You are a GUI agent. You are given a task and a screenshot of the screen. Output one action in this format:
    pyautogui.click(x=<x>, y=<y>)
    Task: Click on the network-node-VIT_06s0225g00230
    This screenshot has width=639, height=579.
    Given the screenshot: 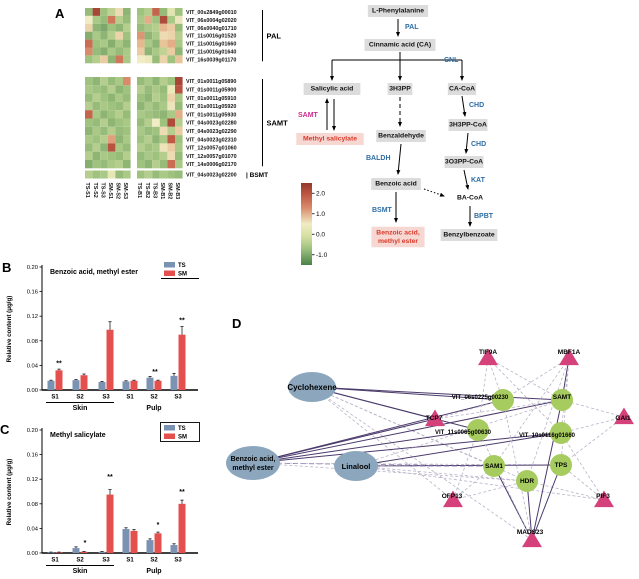 What is the action you would take?
    pyautogui.click(x=503, y=400)
    